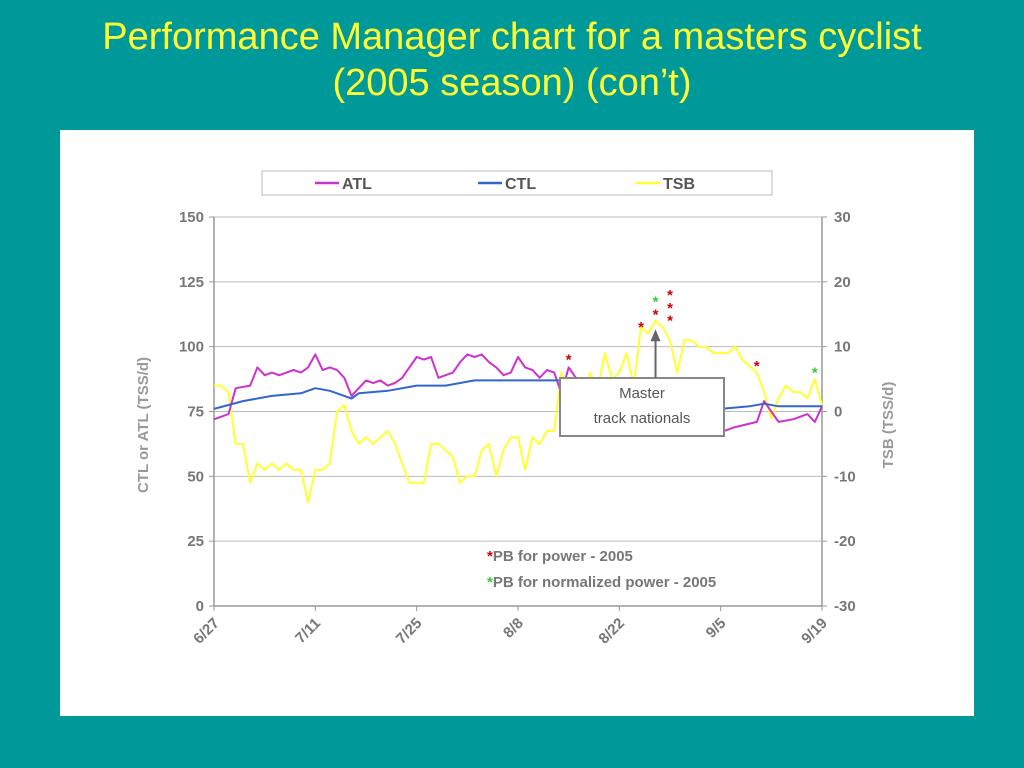  Describe the element at coordinates (195, 476) in the screenshot. I see `left-tick-label: 50` at that location.